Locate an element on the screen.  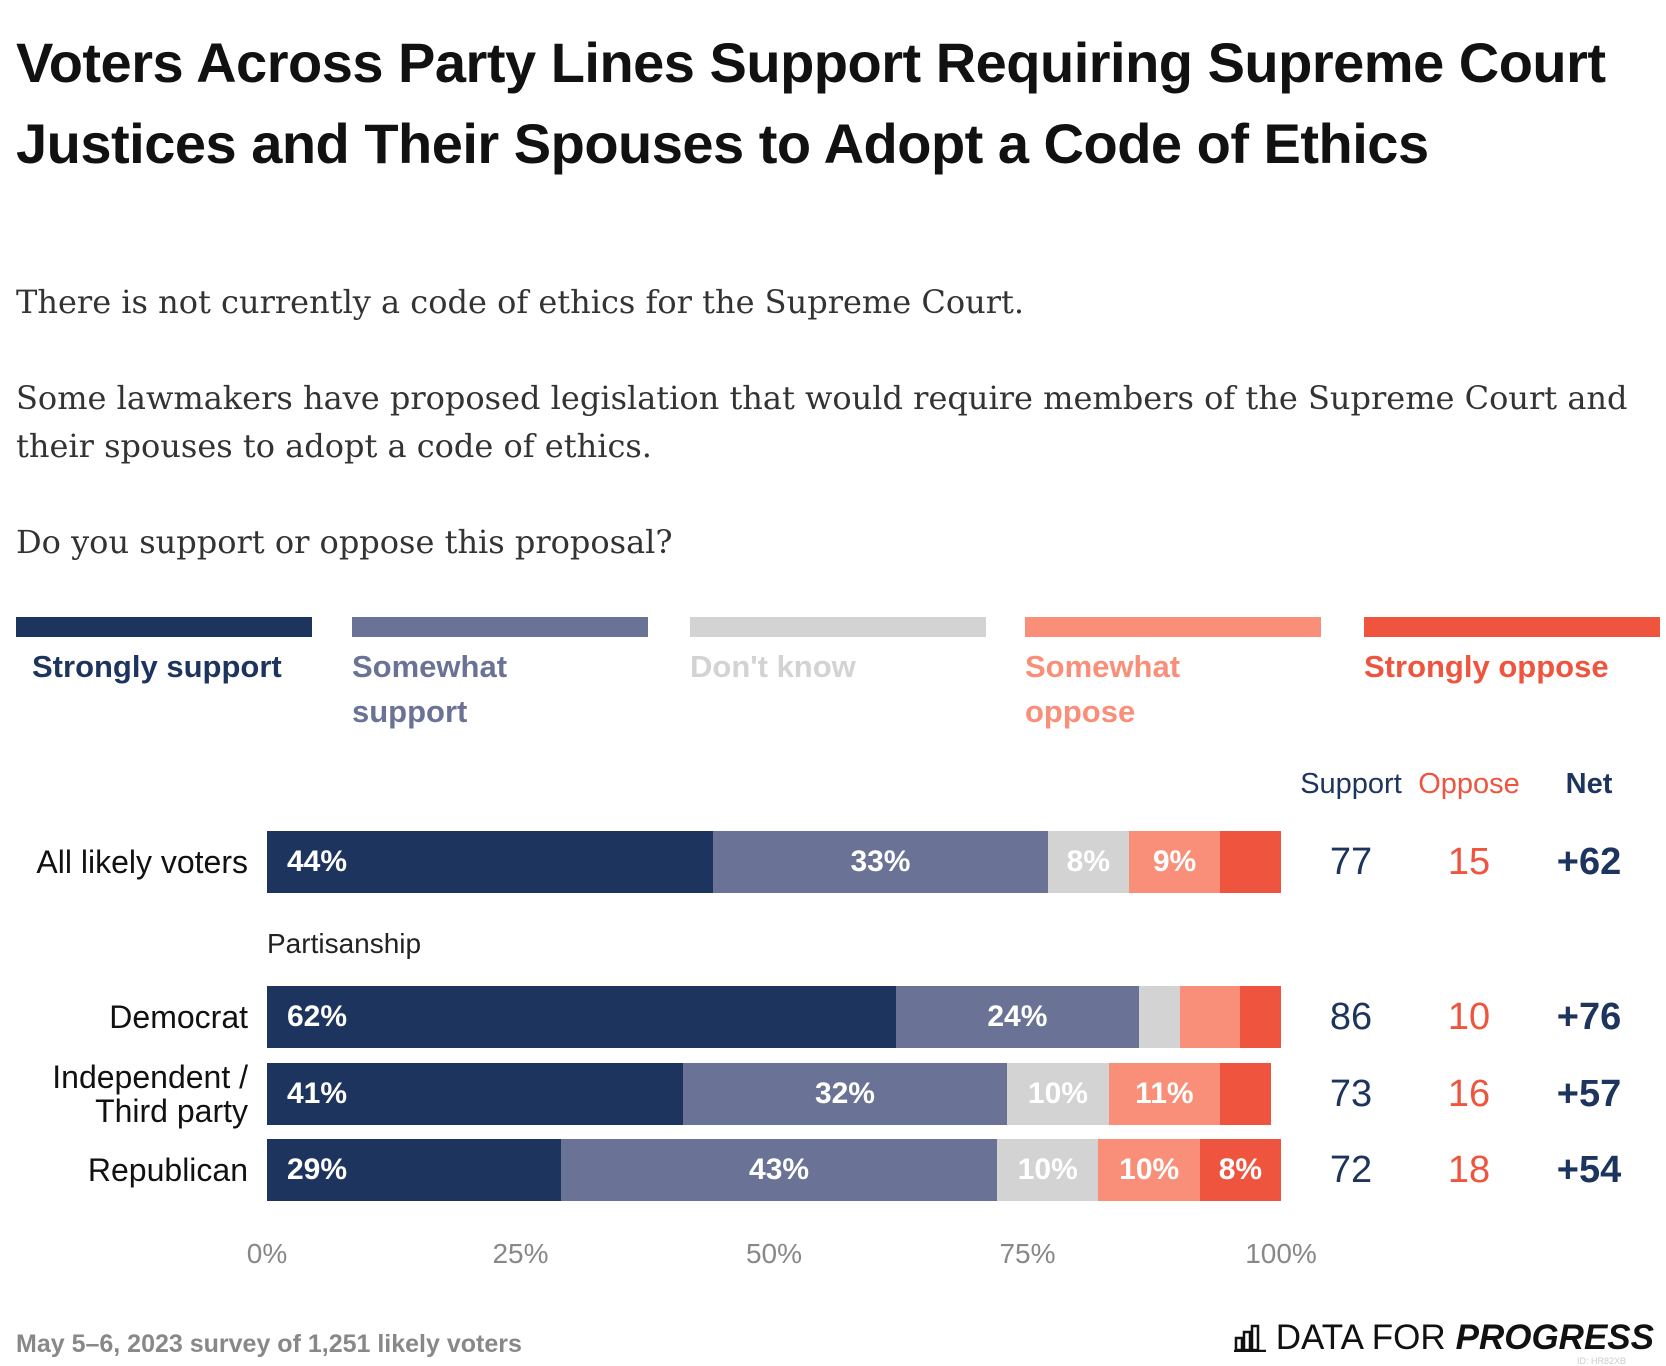
x-tick-label: 0% is located at coordinates (267, 1253).